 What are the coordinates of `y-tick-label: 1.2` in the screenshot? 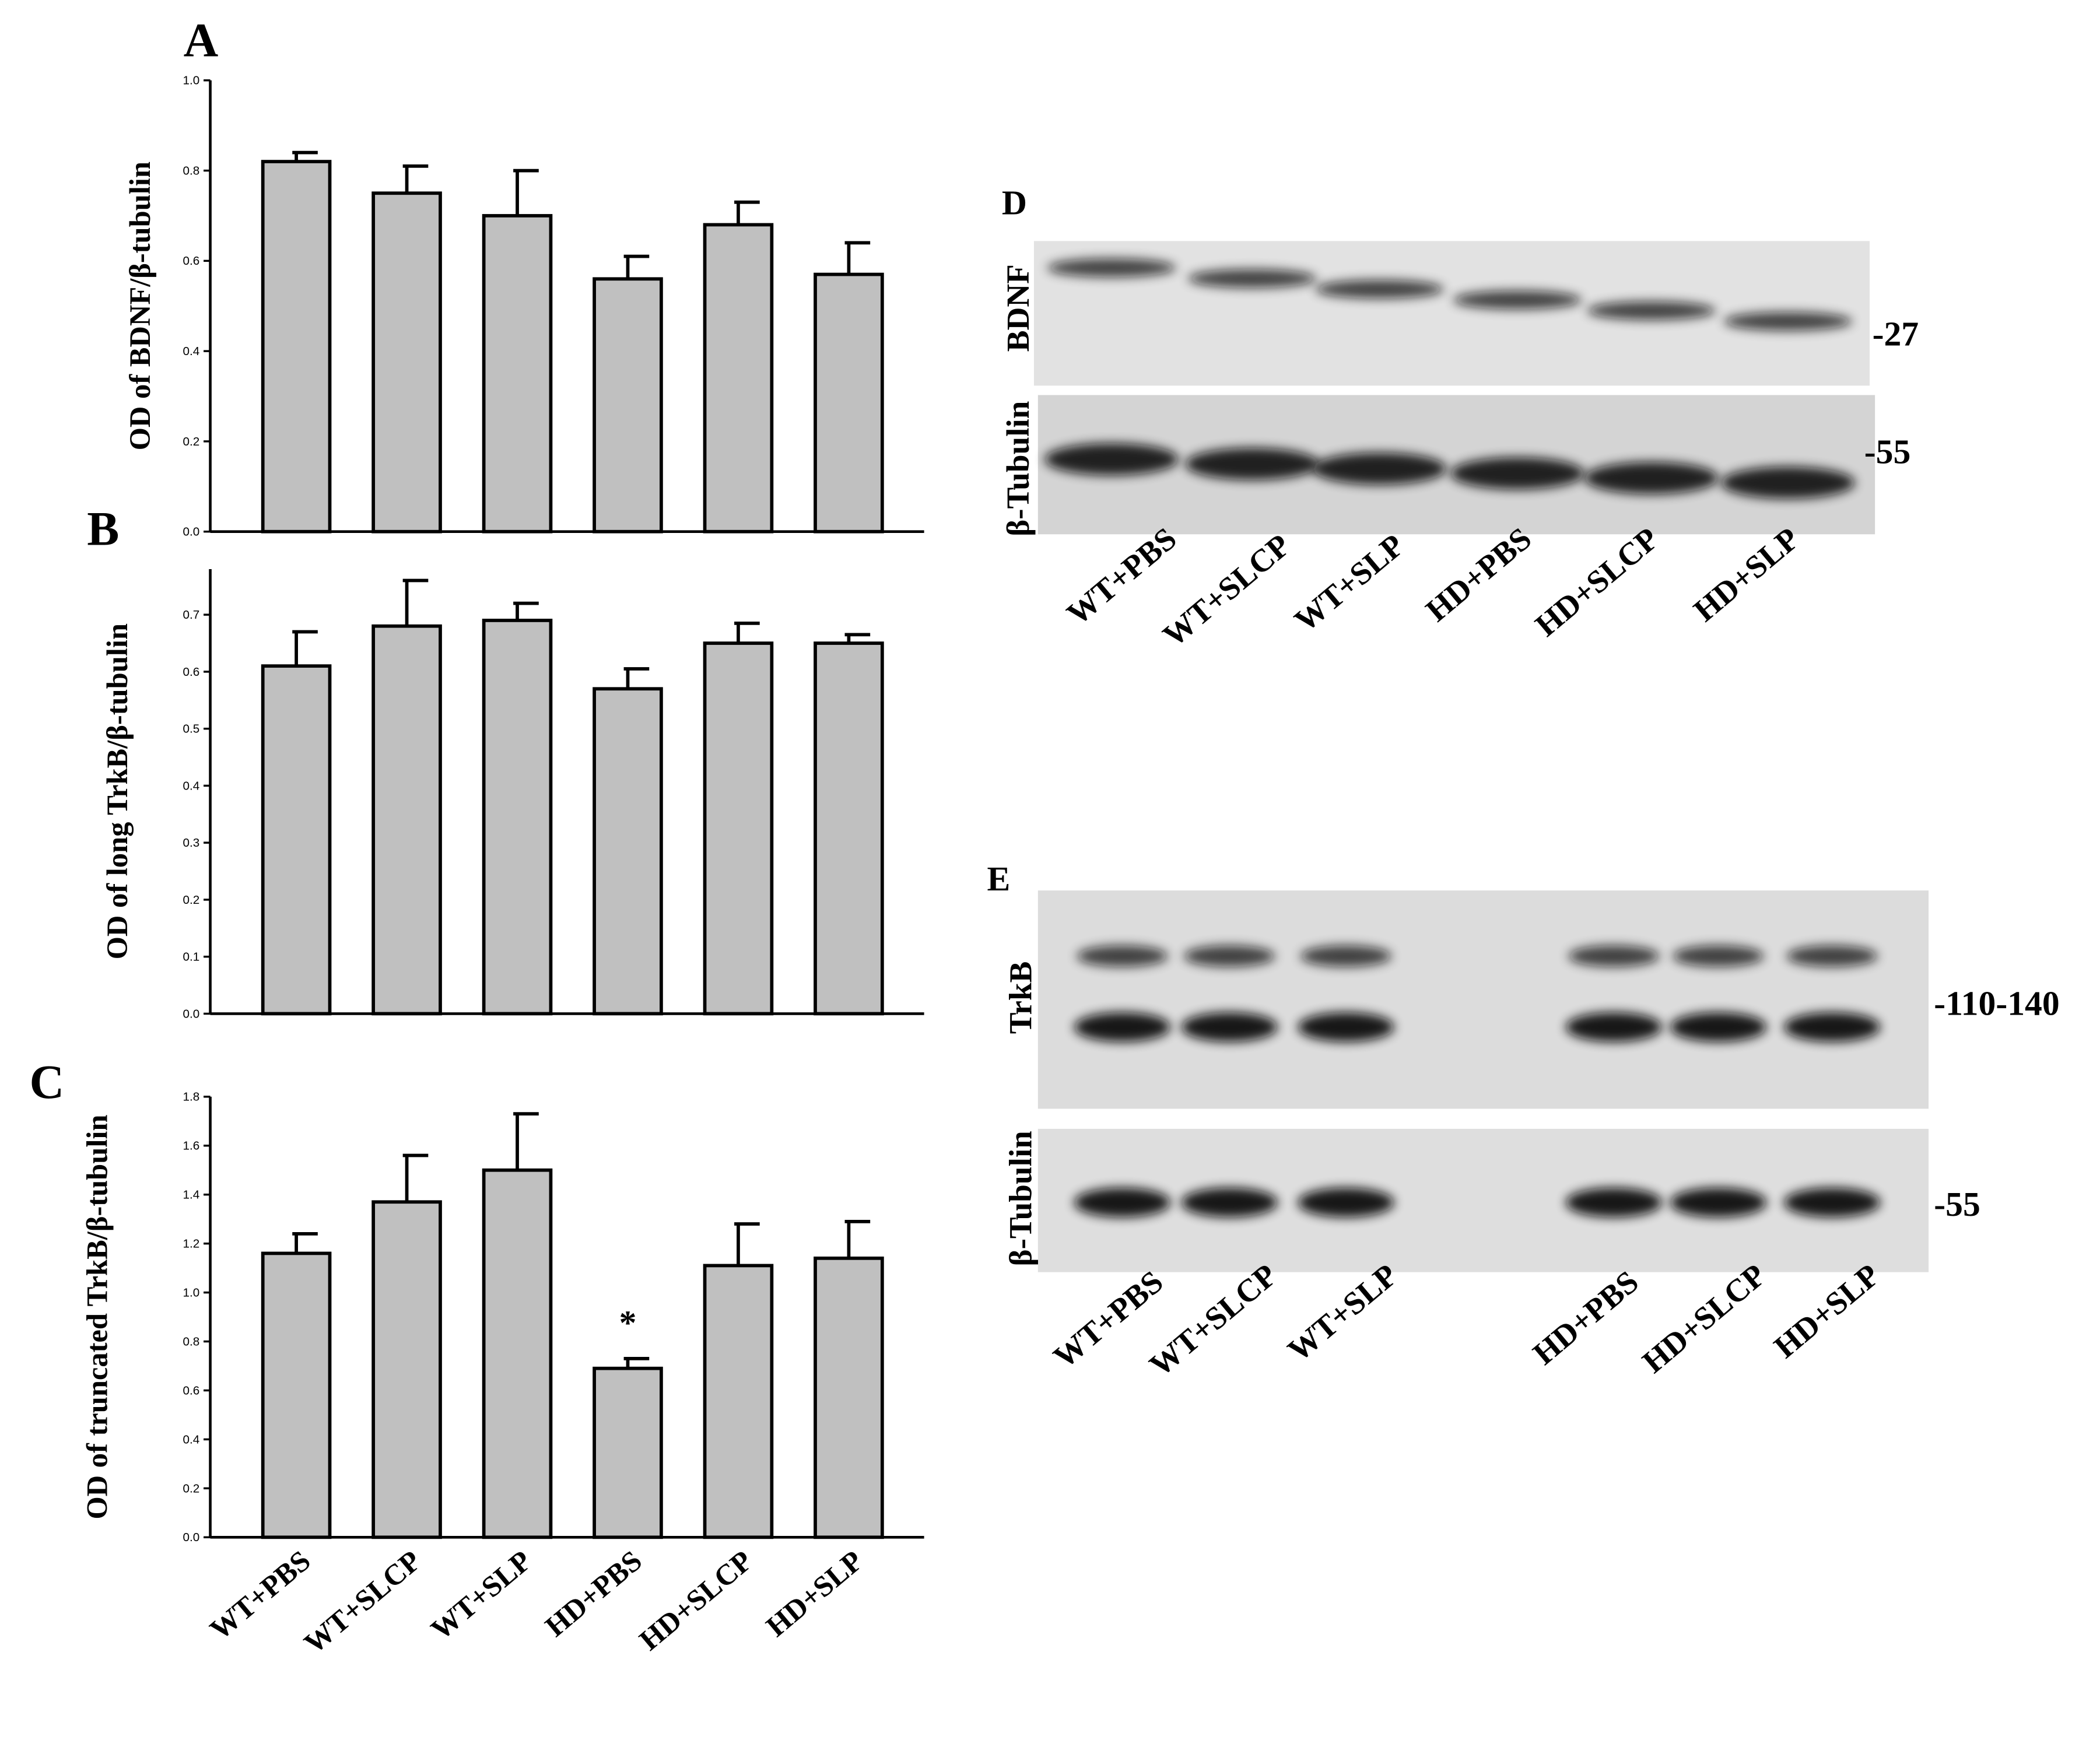 It's located at (191, 1244).